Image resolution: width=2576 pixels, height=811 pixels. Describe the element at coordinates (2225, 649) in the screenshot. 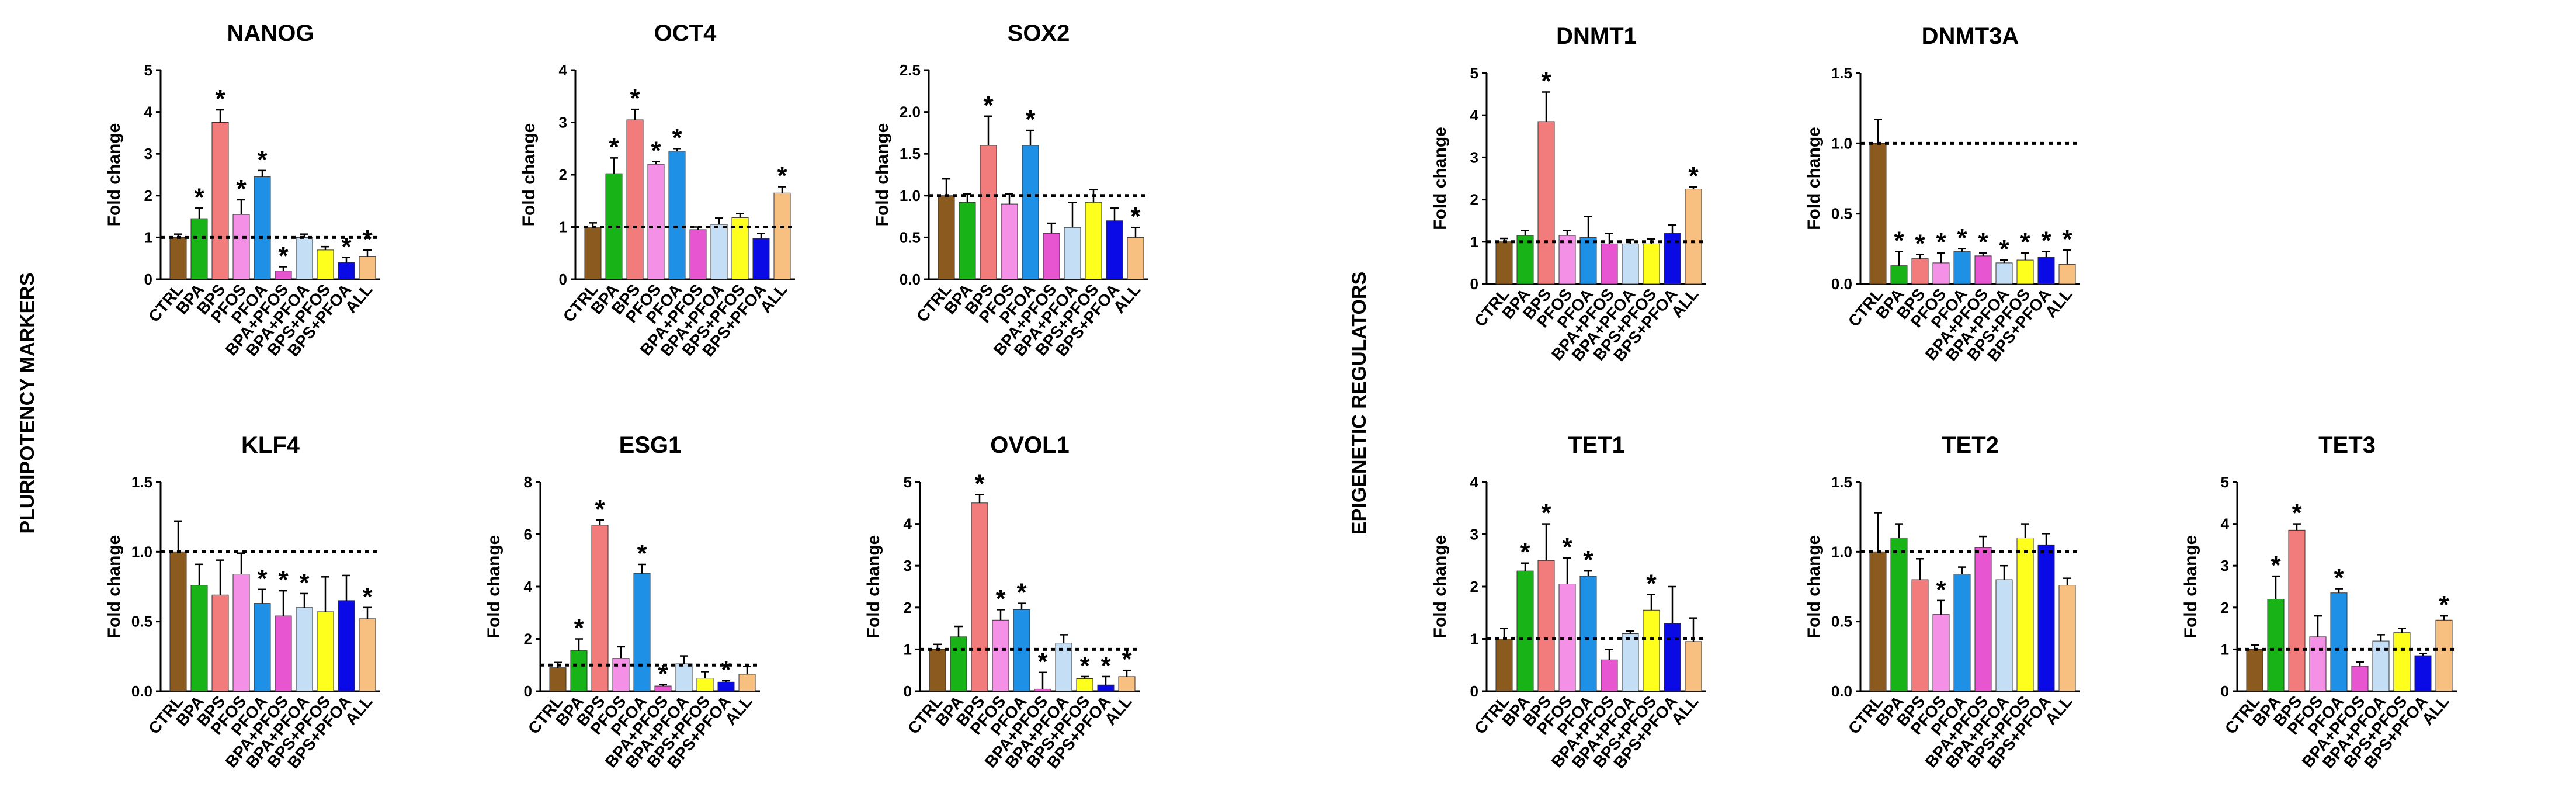

I see `y-tick-label: 1` at that location.